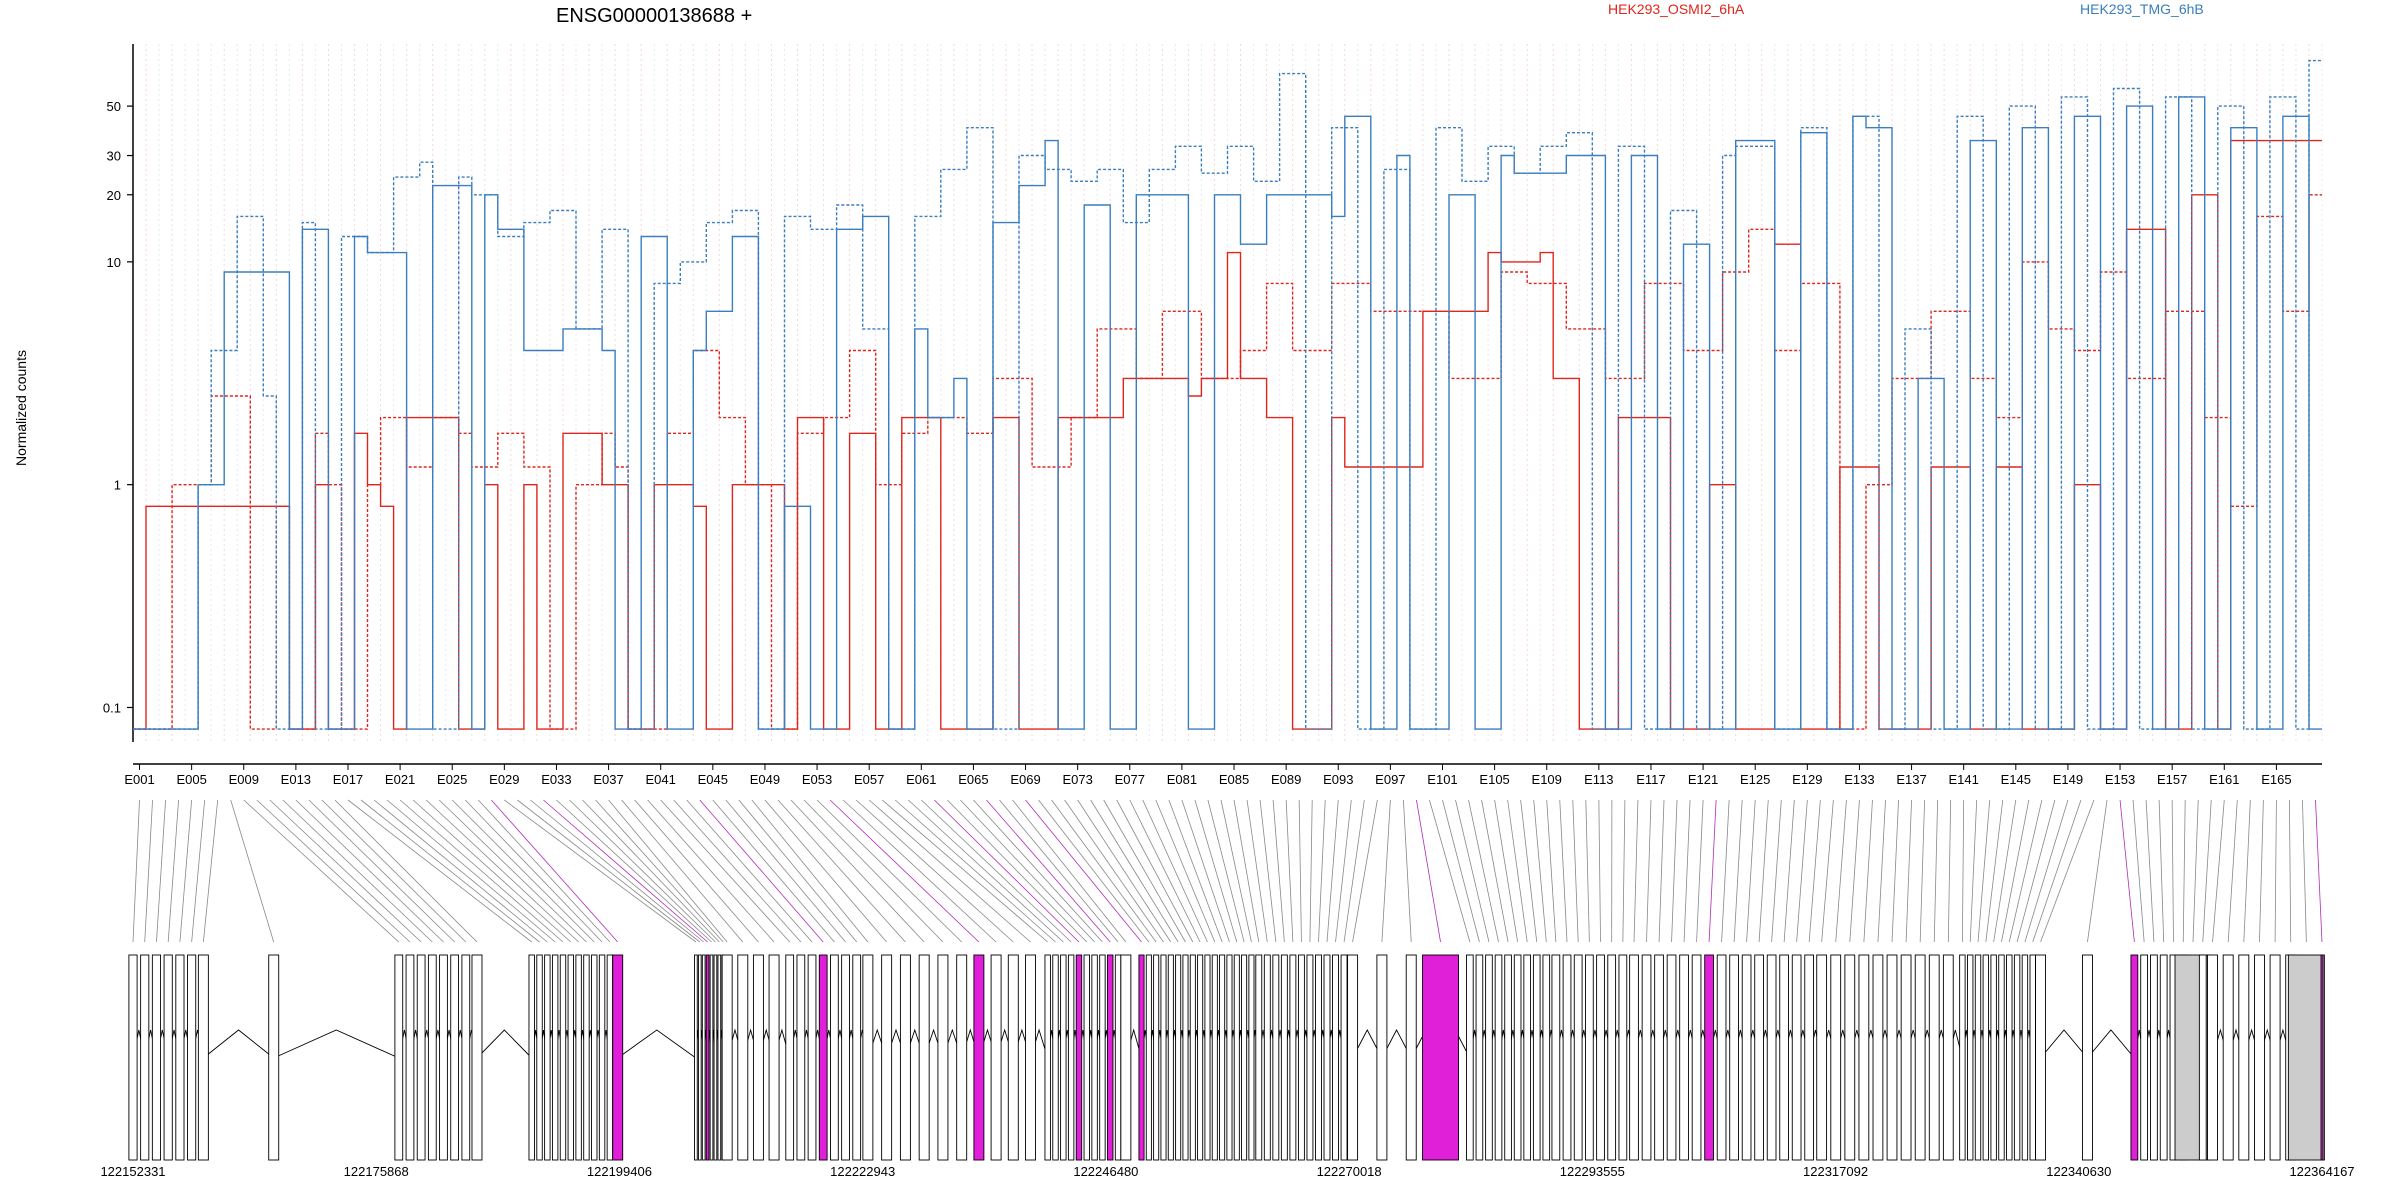  What do you see at coordinates (654, 16) in the screenshot?
I see `chart-title: ENSG00000138688 +` at bounding box center [654, 16].